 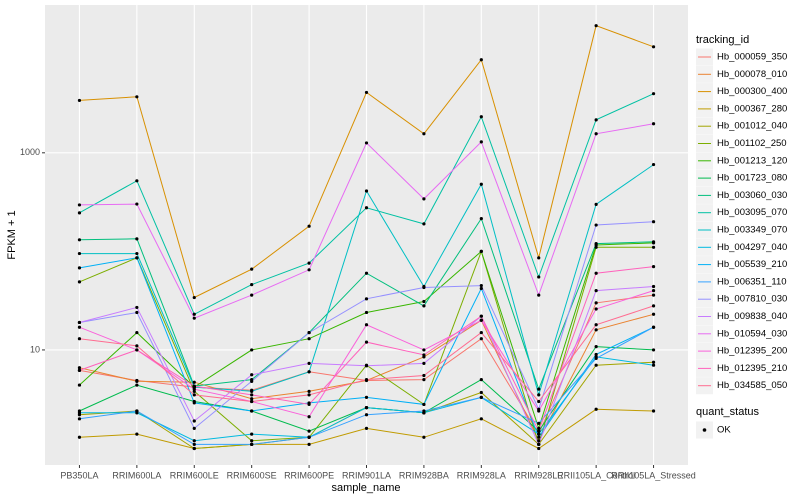 I want to click on legend-swatch, so click(x=704, y=430).